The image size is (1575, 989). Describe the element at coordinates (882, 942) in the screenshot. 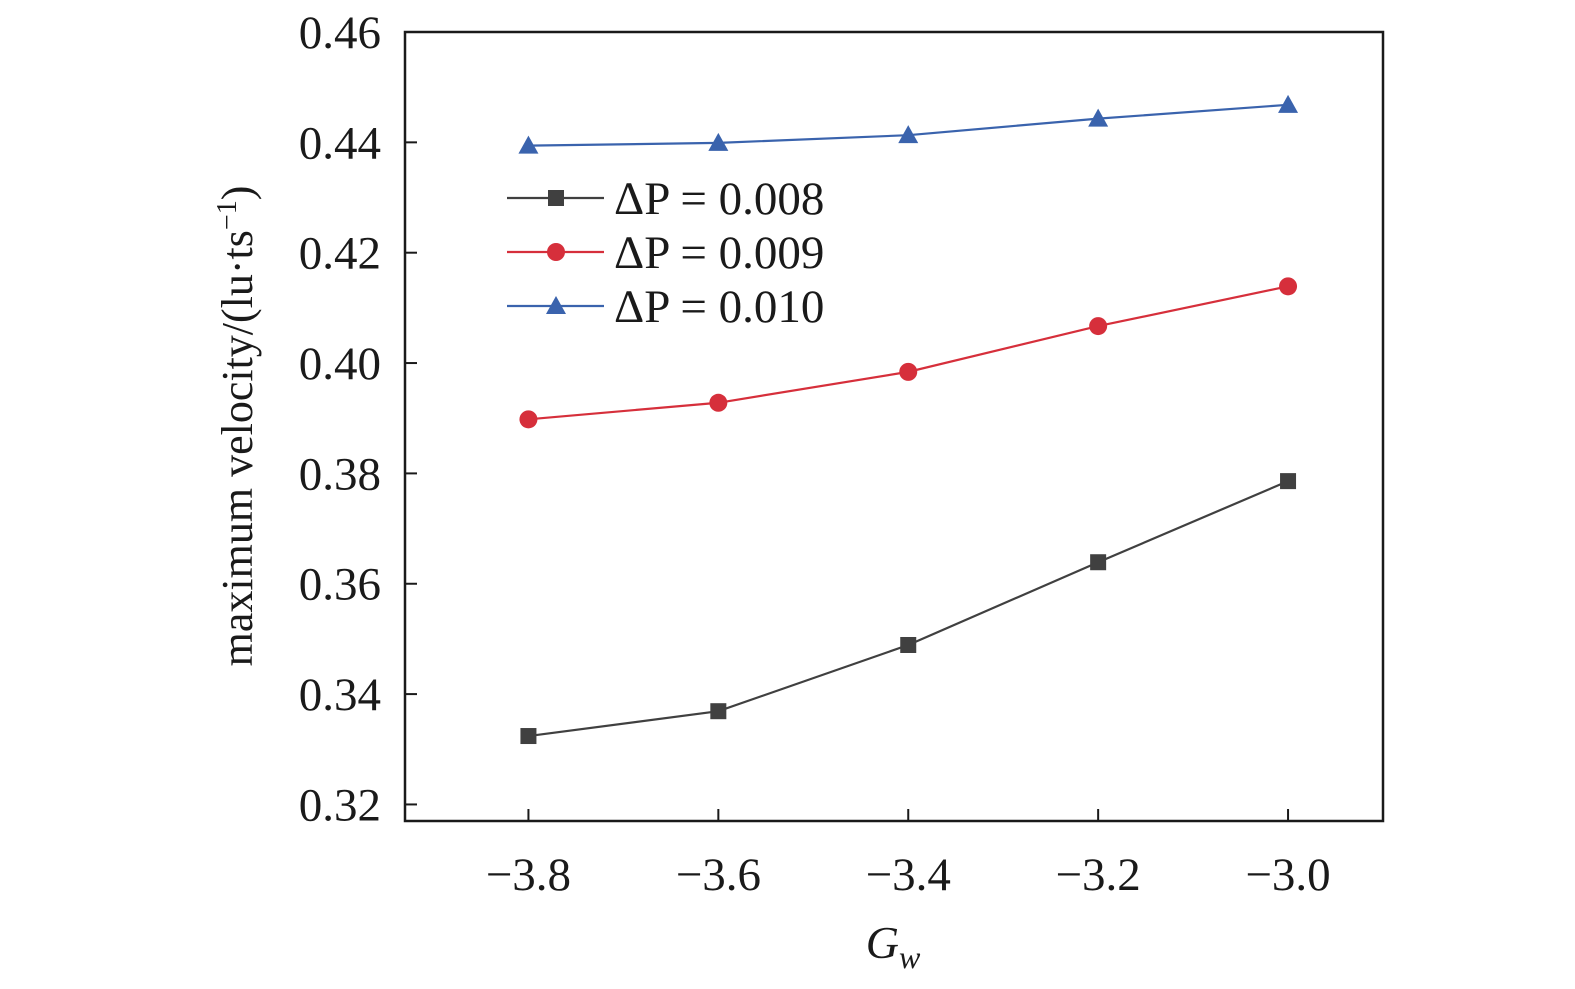

I see `x-axis-title-main: G` at that location.